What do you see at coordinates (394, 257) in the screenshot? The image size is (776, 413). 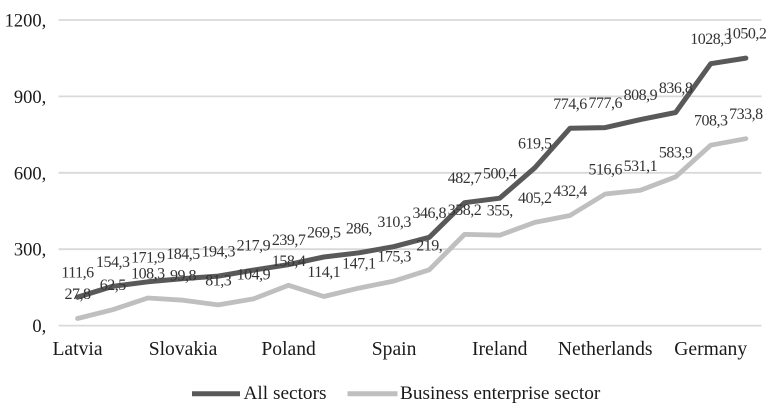 I see `svg-text: 175,3` at bounding box center [394, 257].